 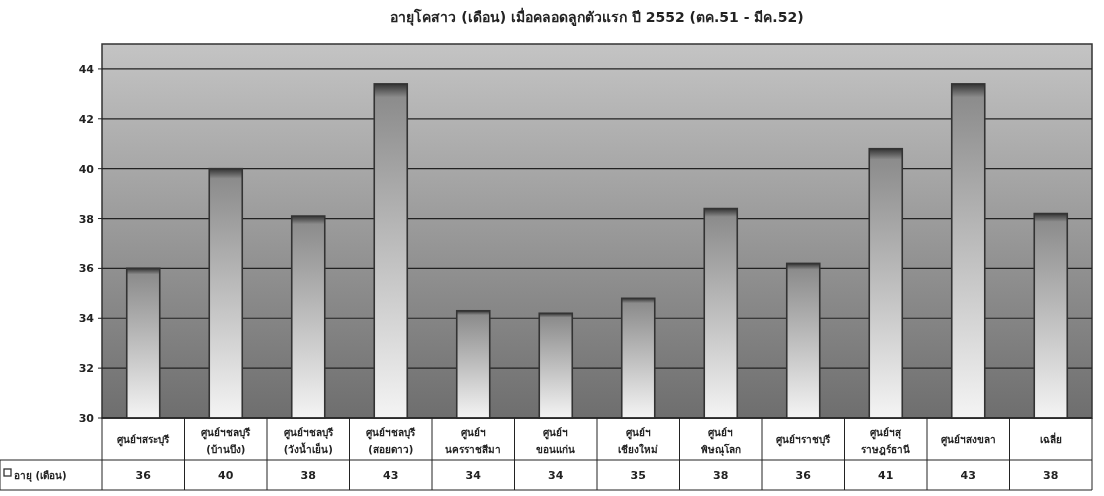 What do you see at coordinates (86, 269) in the screenshot?
I see `y-tick-label: 36` at bounding box center [86, 269].